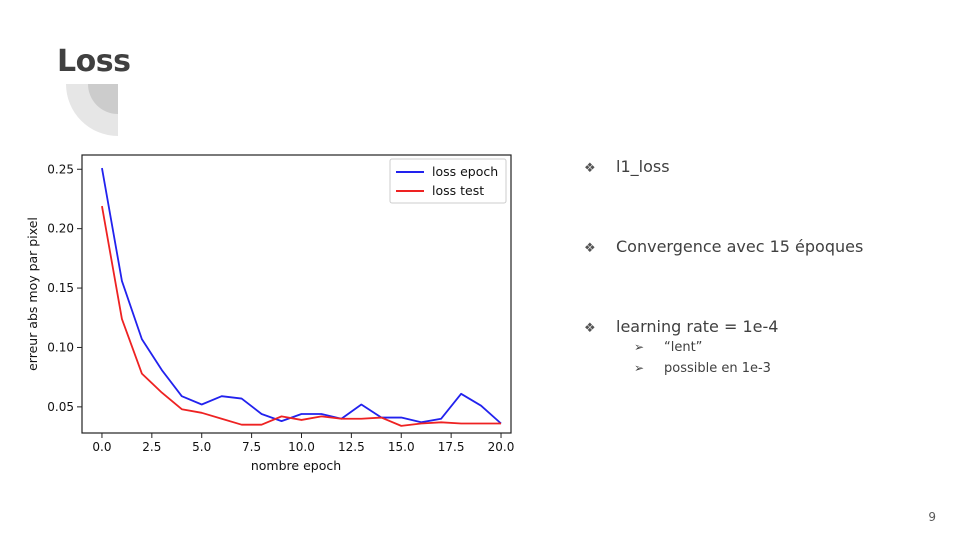 This screenshot has height=540, width=960. What do you see at coordinates (60, 229) in the screenshot?
I see `y-tick-label: 0.20` at bounding box center [60, 229].